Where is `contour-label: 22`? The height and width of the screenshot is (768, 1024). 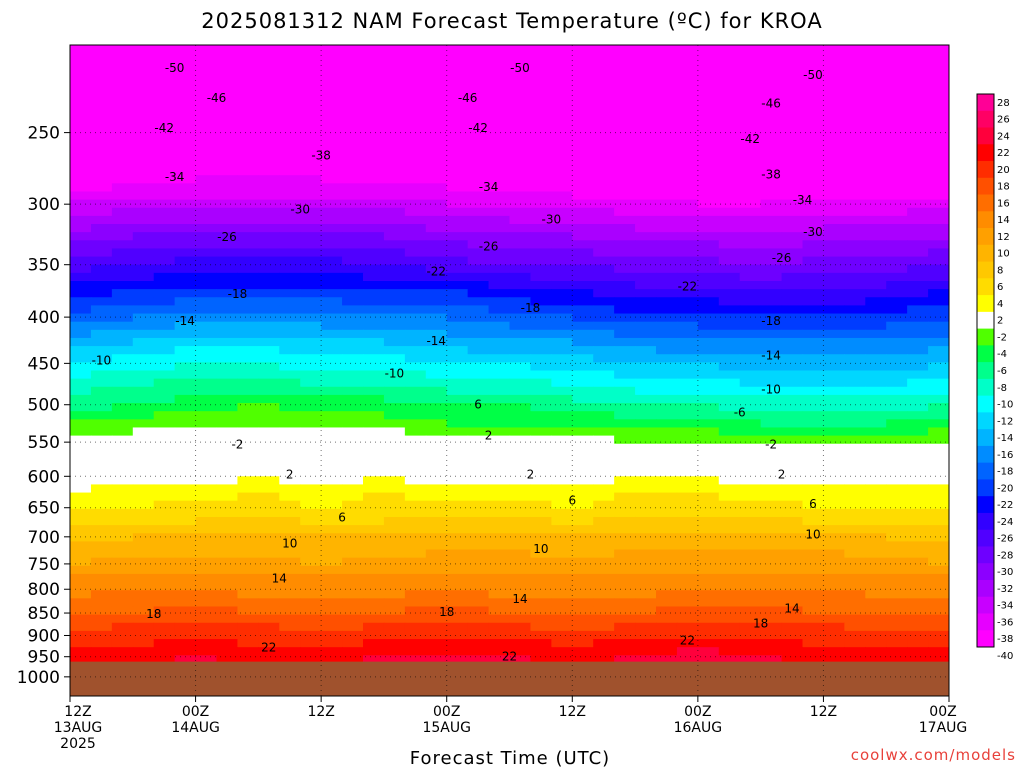 contour-label: 22 is located at coordinates (687, 640).